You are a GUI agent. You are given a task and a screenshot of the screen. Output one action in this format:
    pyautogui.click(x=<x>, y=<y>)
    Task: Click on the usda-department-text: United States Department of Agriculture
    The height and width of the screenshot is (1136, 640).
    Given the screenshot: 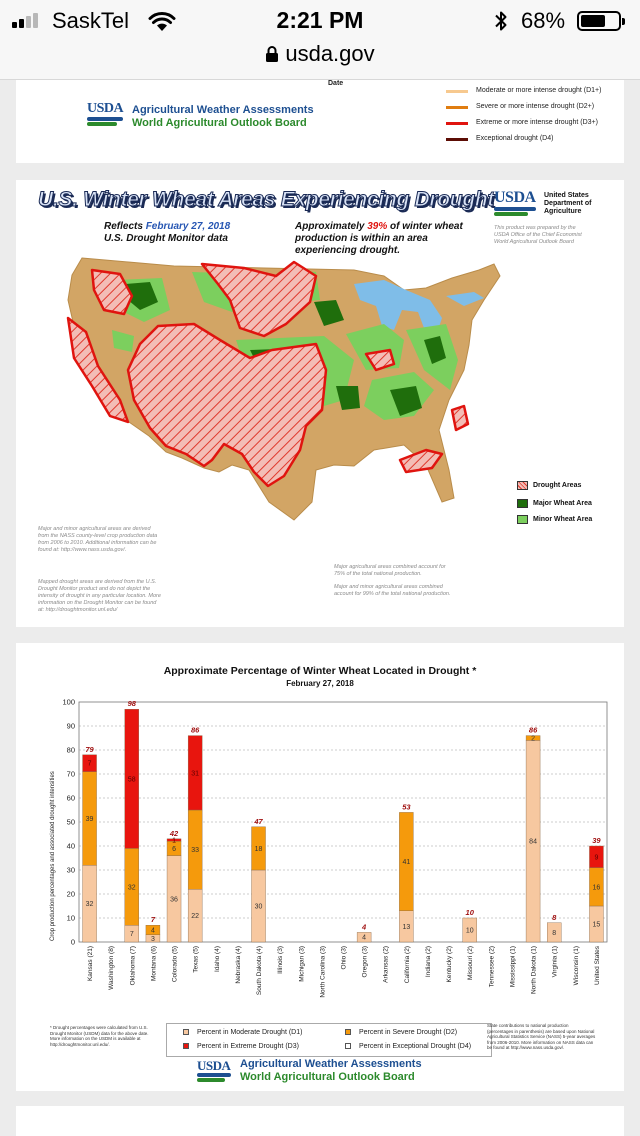 What is the action you would take?
    pyautogui.click(x=568, y=203)
    